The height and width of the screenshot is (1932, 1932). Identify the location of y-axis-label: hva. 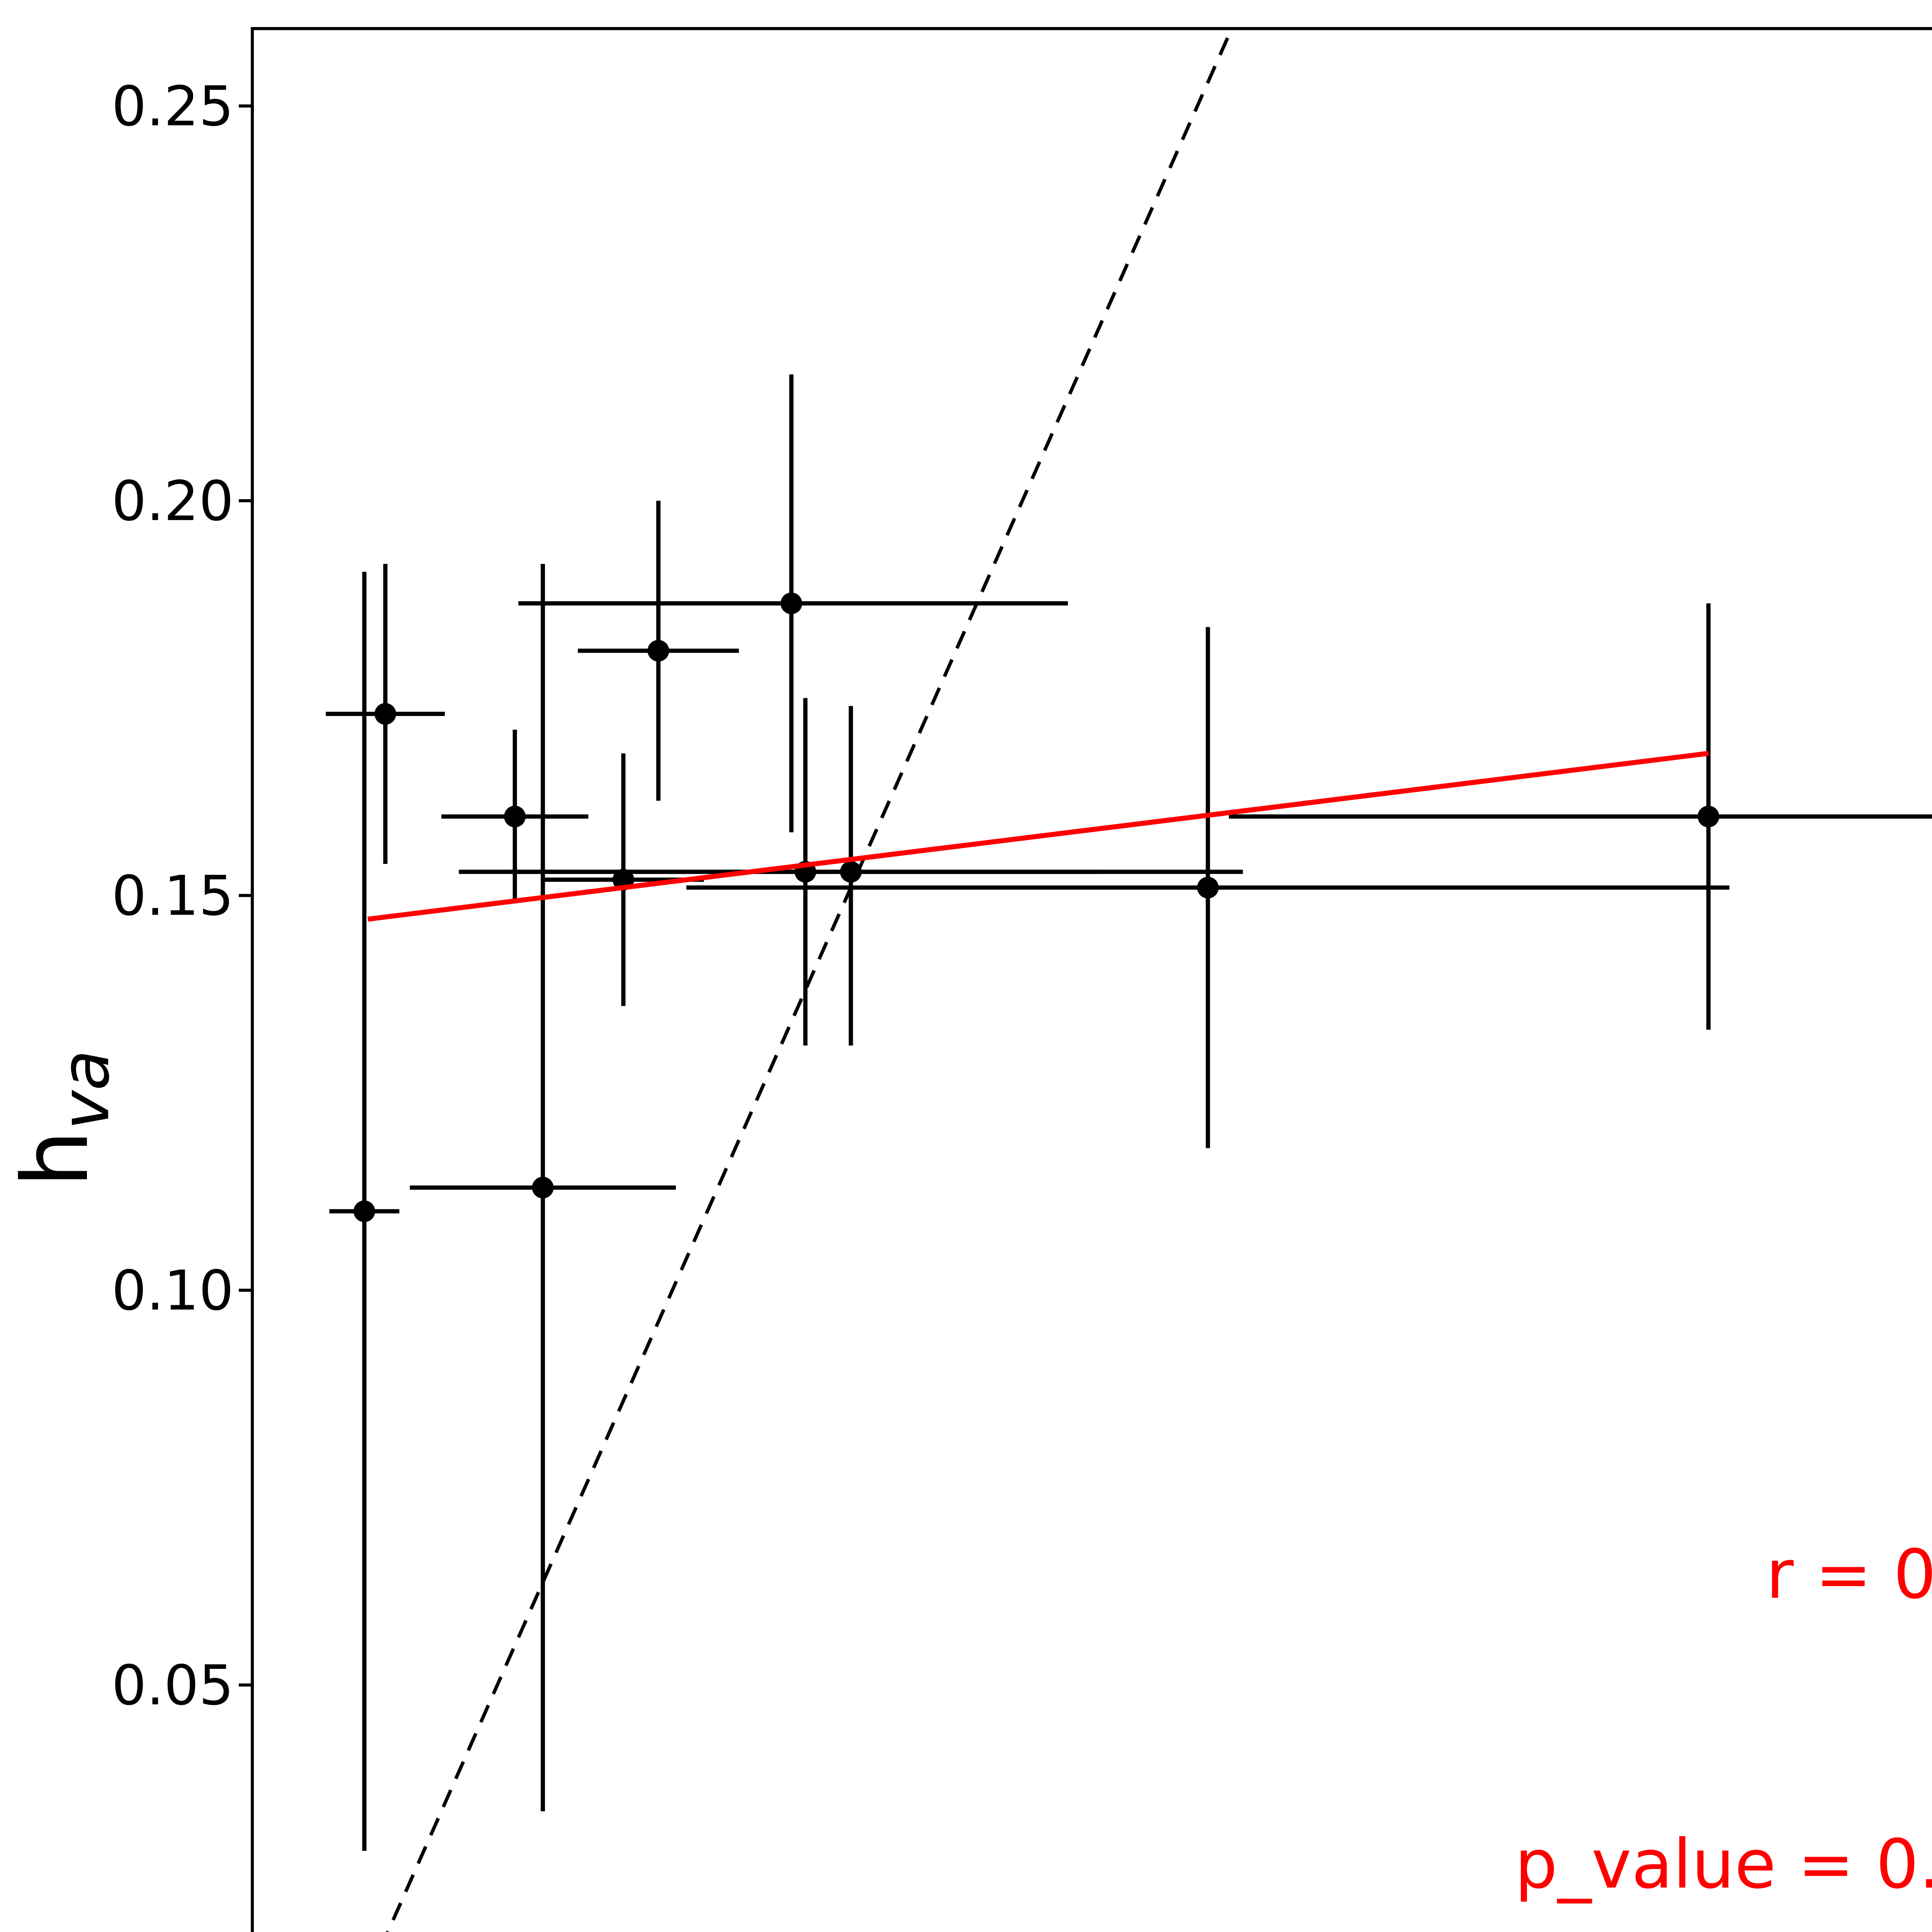
(64, 1119).